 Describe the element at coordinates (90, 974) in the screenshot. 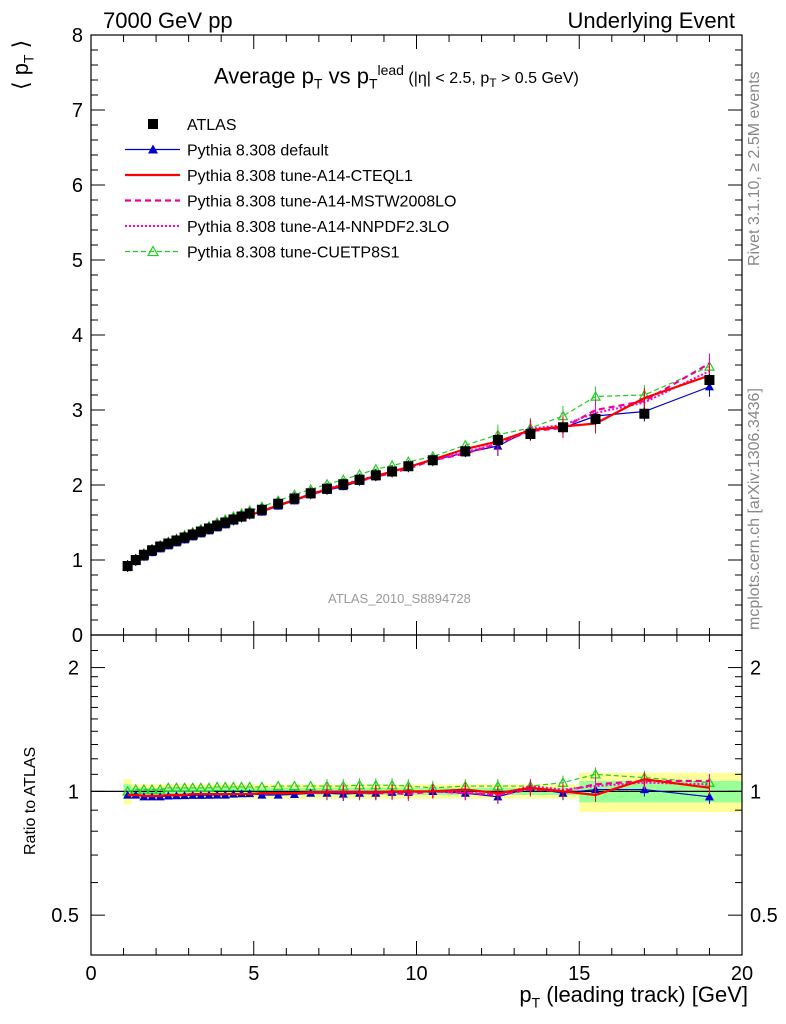

I see `x-tick-label: 0` at that location.